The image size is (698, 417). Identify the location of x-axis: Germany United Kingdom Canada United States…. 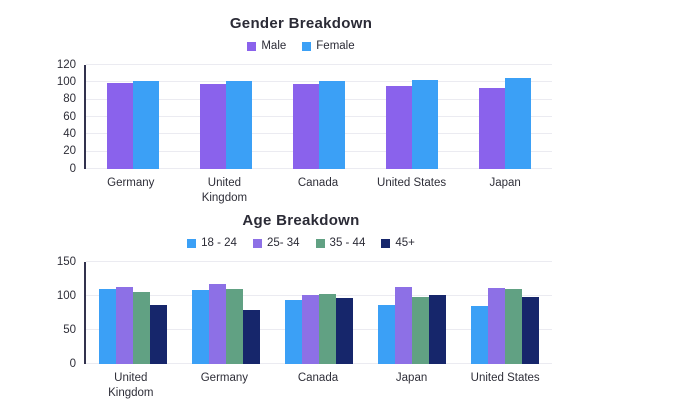
(318, 191).